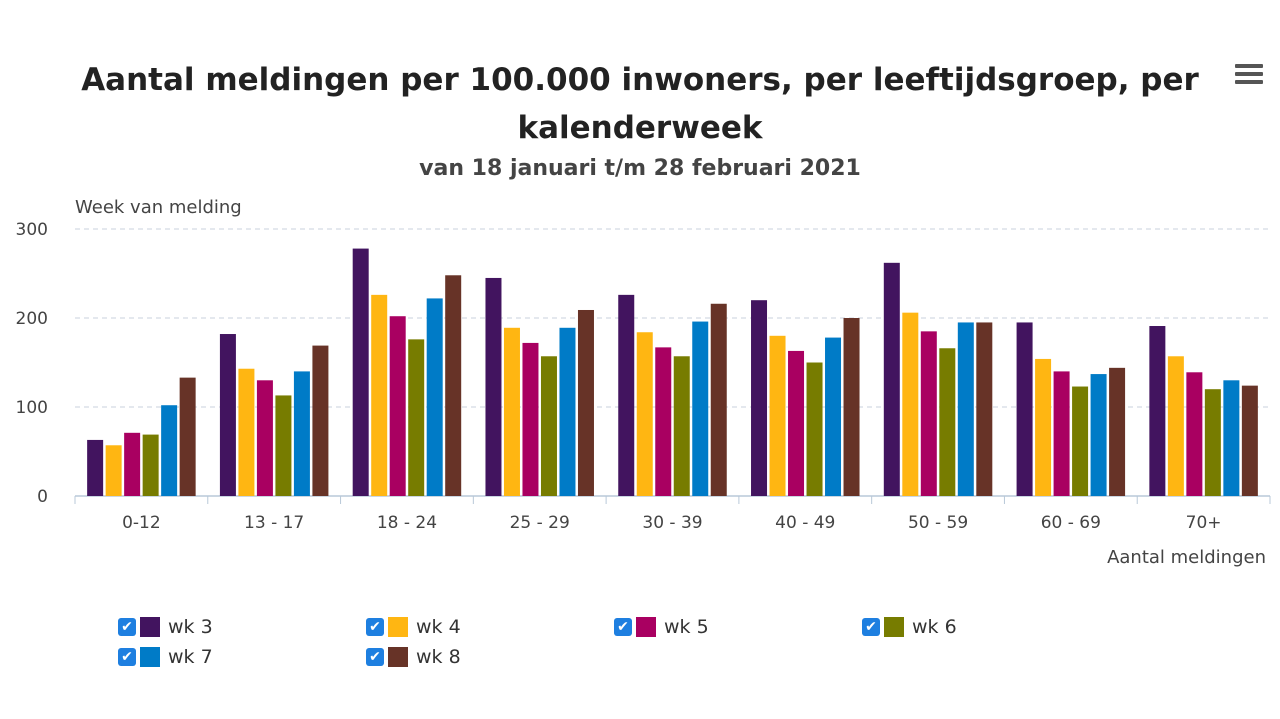  I want to click on y-tick-label: 300, so click(32, 230).